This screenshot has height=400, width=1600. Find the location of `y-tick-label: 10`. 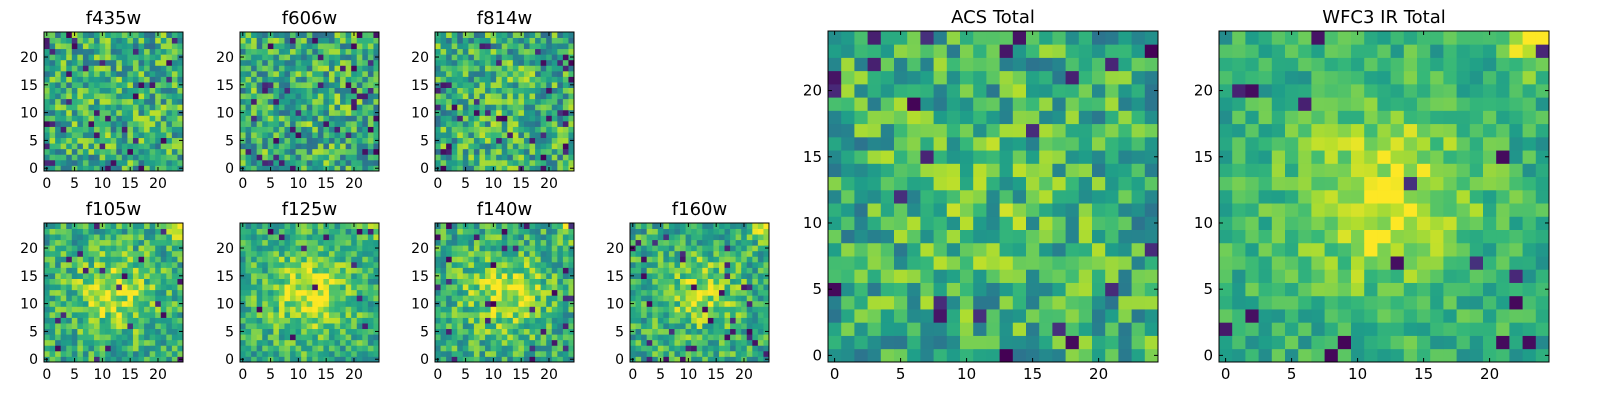

y-tick-label: 10 is located at coordinates (225, 114).